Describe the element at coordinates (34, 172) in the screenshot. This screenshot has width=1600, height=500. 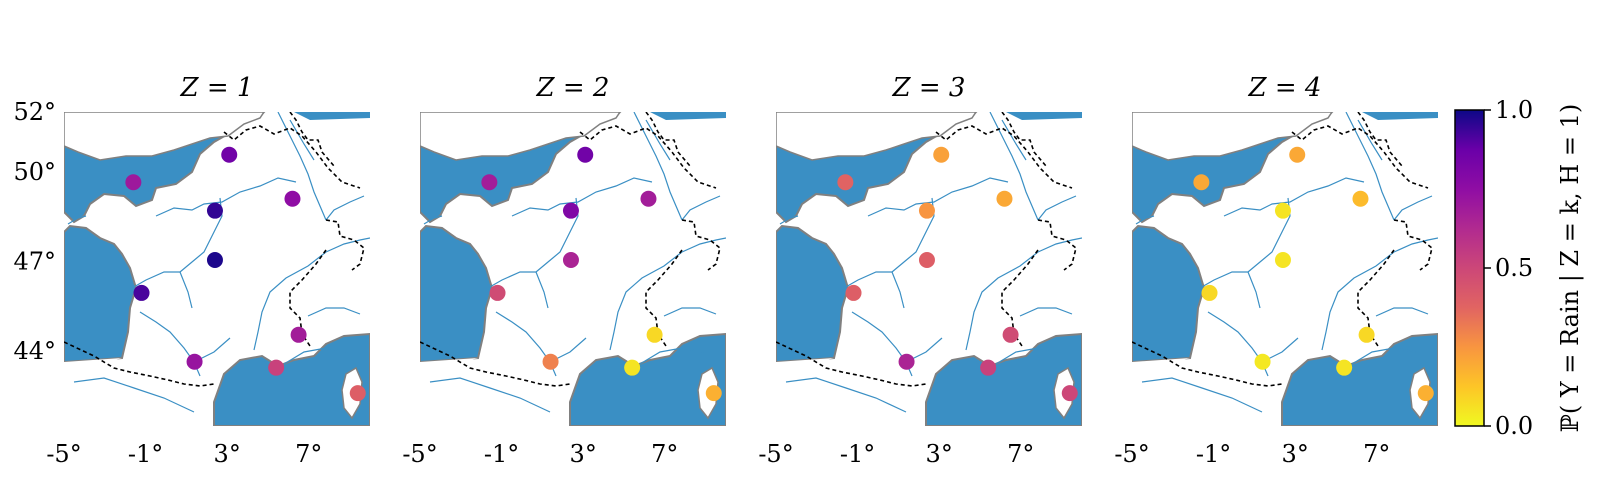
I see `y-tick-label: 50°` at that location.